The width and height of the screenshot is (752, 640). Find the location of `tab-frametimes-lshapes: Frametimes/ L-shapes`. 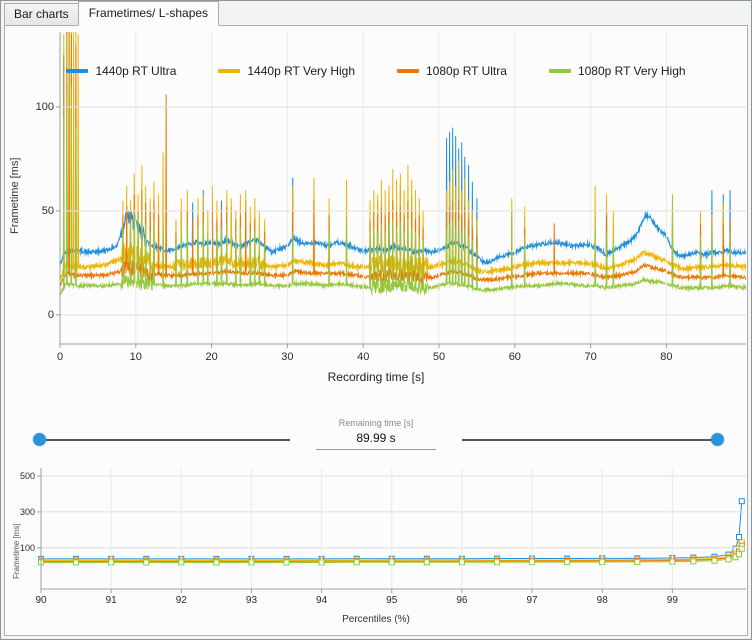

tab-frametimes-lshapes: Frametimes/ L-shapes is located at coordinates (148, 13).